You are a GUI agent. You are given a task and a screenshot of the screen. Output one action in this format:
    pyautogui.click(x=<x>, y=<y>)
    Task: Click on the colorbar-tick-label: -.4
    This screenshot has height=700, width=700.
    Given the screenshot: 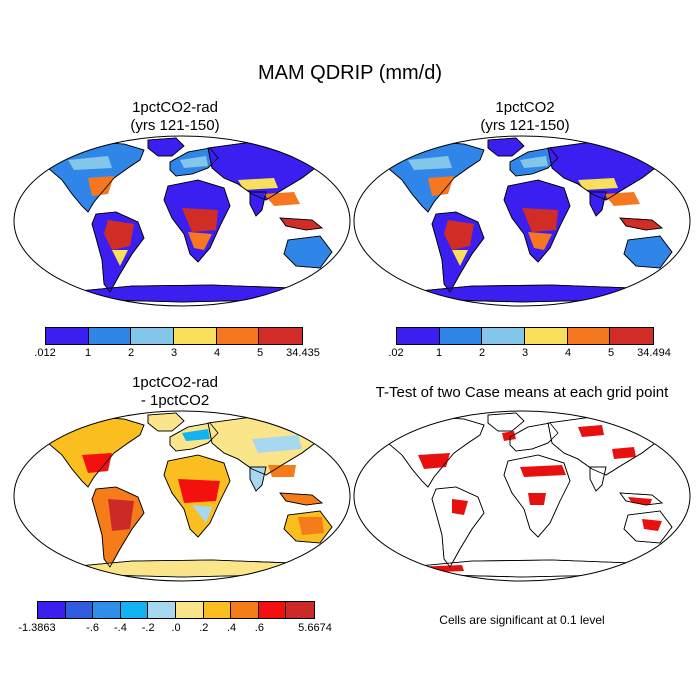 What is the action you would take?
    pyautogui.click(x=120, y=628)
    